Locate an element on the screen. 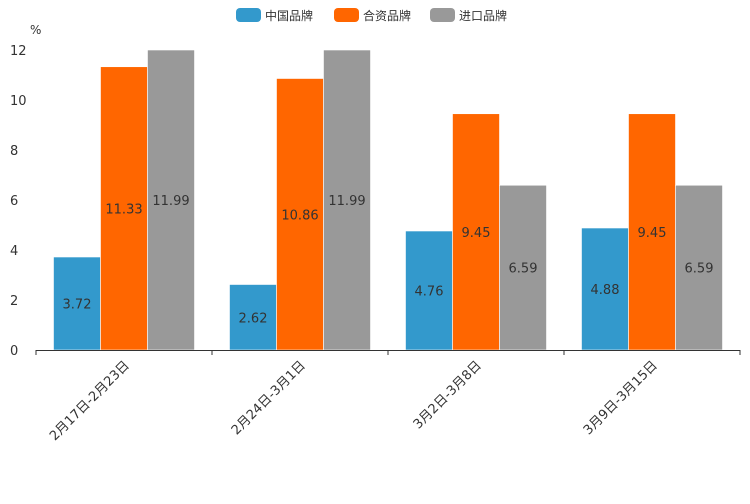 Image resolution: width=750 pixels, height=504 pixels. data-label: 4.88 is located at coordinates (605, 290).